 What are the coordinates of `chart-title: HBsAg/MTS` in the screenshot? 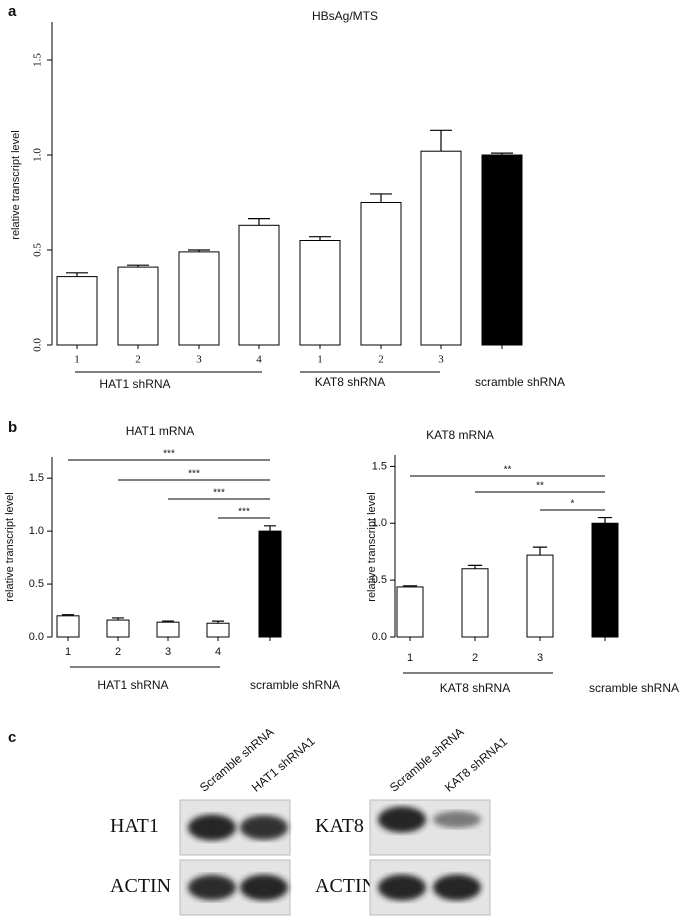 It's located at (345, 16).